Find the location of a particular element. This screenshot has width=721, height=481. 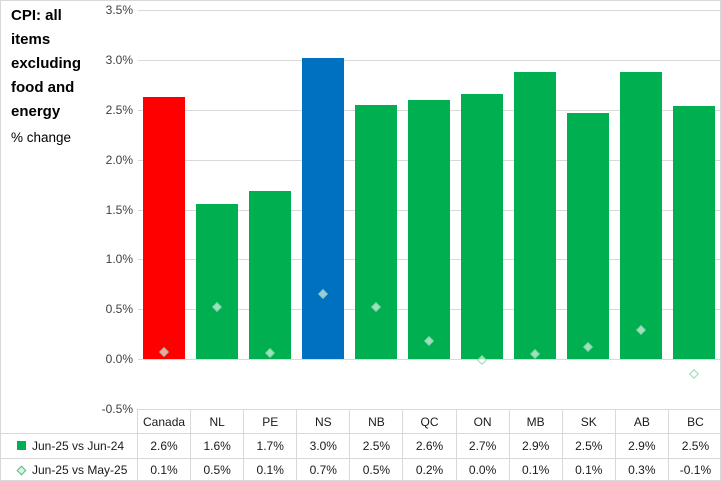

y-axis-tick-label: 2.0% is located at coordinates (119, 159).